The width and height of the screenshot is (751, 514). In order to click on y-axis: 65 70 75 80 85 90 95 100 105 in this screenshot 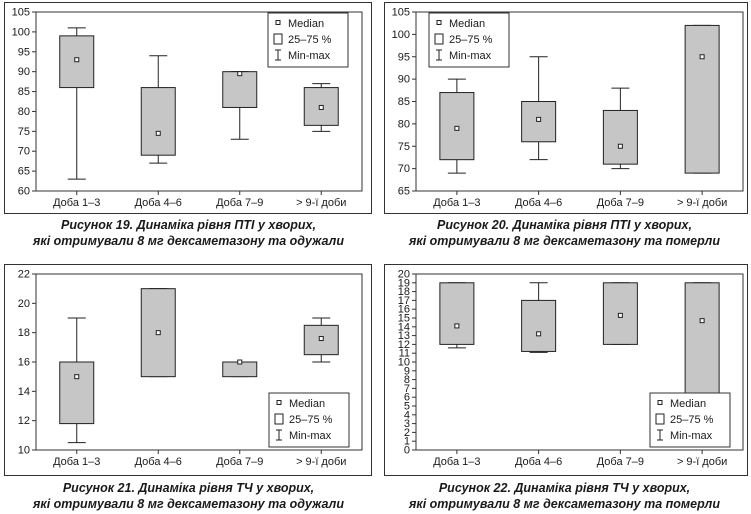, I will do `click(404, 102)`.